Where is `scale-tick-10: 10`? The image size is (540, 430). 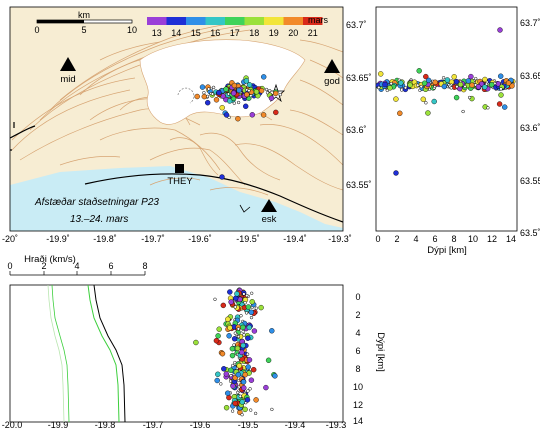
scale-tick-10: 10 is located at coordinates (132, 30).